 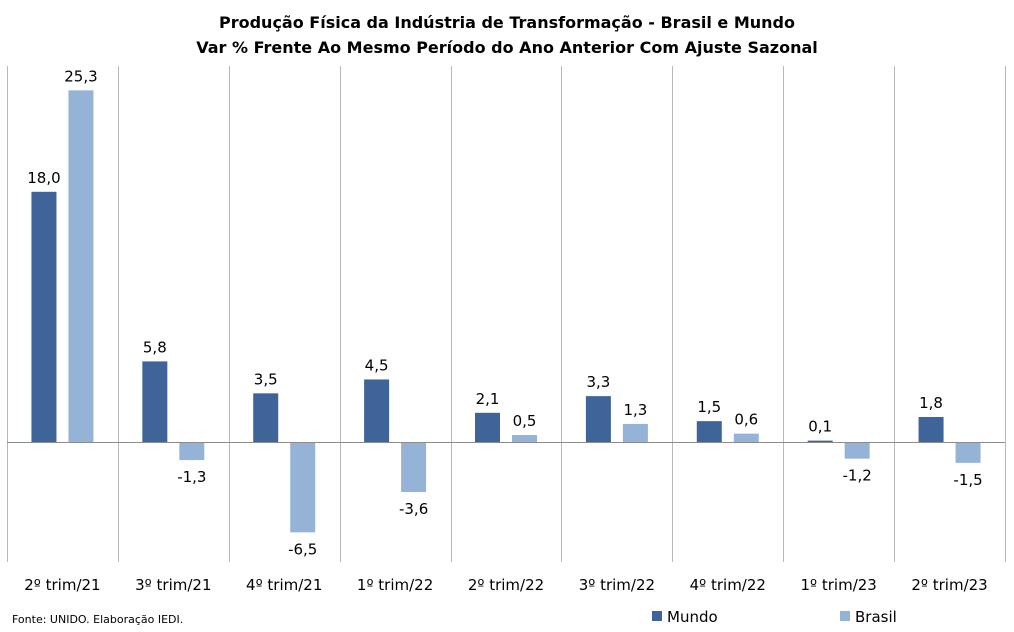 I want to click on value-label-brasil-6: 1,3, so click(x=635, y=410).